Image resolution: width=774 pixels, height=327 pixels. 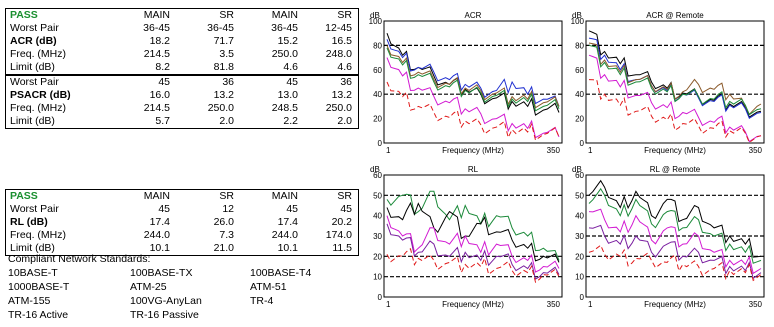 I want to click on table-row: Freq. (MHz) 214.5 250.0 248.5 250.0, so click(x=182, y=108).